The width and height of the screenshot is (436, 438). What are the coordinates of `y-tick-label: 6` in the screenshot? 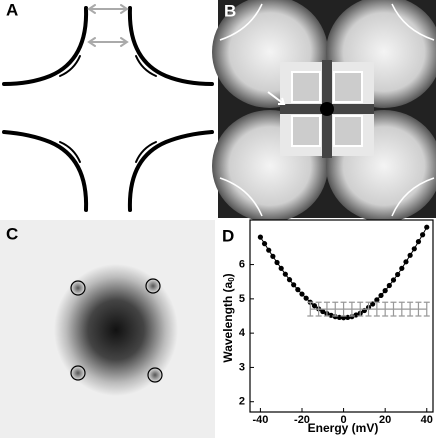 It's located at (242, 264).